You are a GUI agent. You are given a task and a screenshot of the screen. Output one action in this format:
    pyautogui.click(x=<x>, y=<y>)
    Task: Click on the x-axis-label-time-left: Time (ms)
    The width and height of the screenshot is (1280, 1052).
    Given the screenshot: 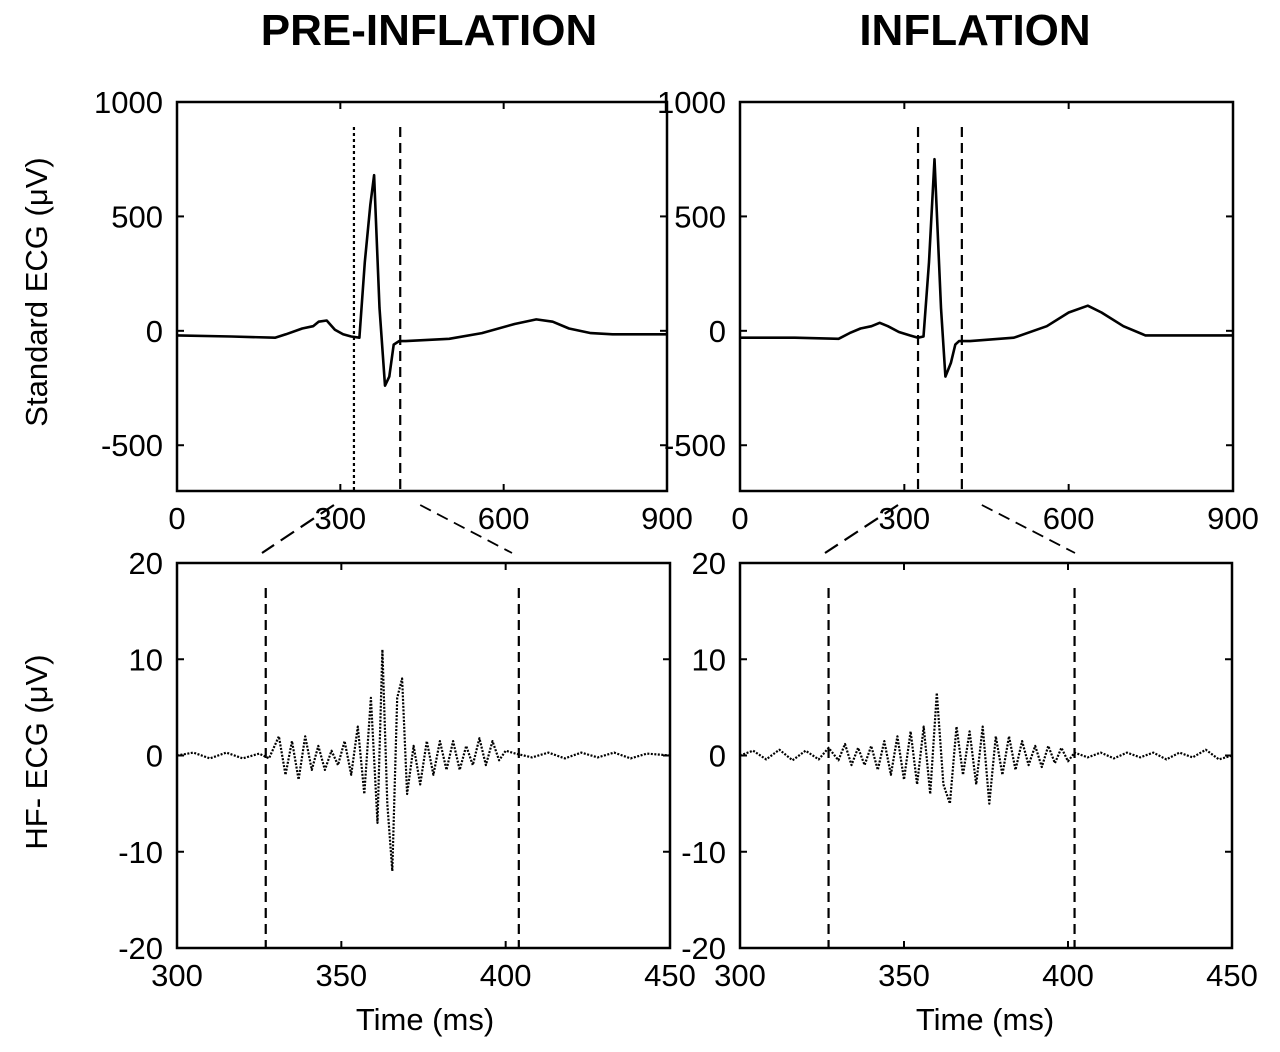 What is the action you would take?
    pyautogui.click(x=425, y=1019)
    